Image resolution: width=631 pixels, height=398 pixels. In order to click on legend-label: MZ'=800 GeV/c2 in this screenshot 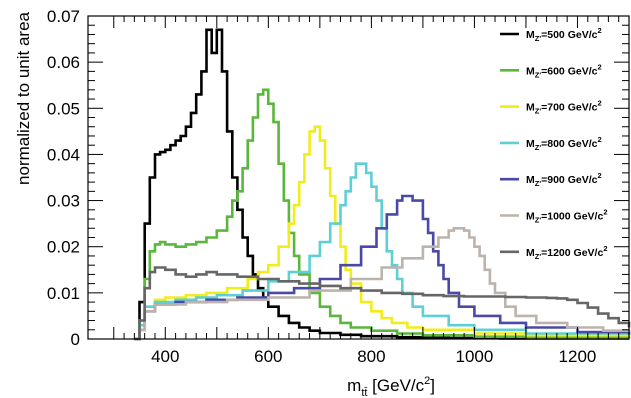, I will do `click(564, 143)`.